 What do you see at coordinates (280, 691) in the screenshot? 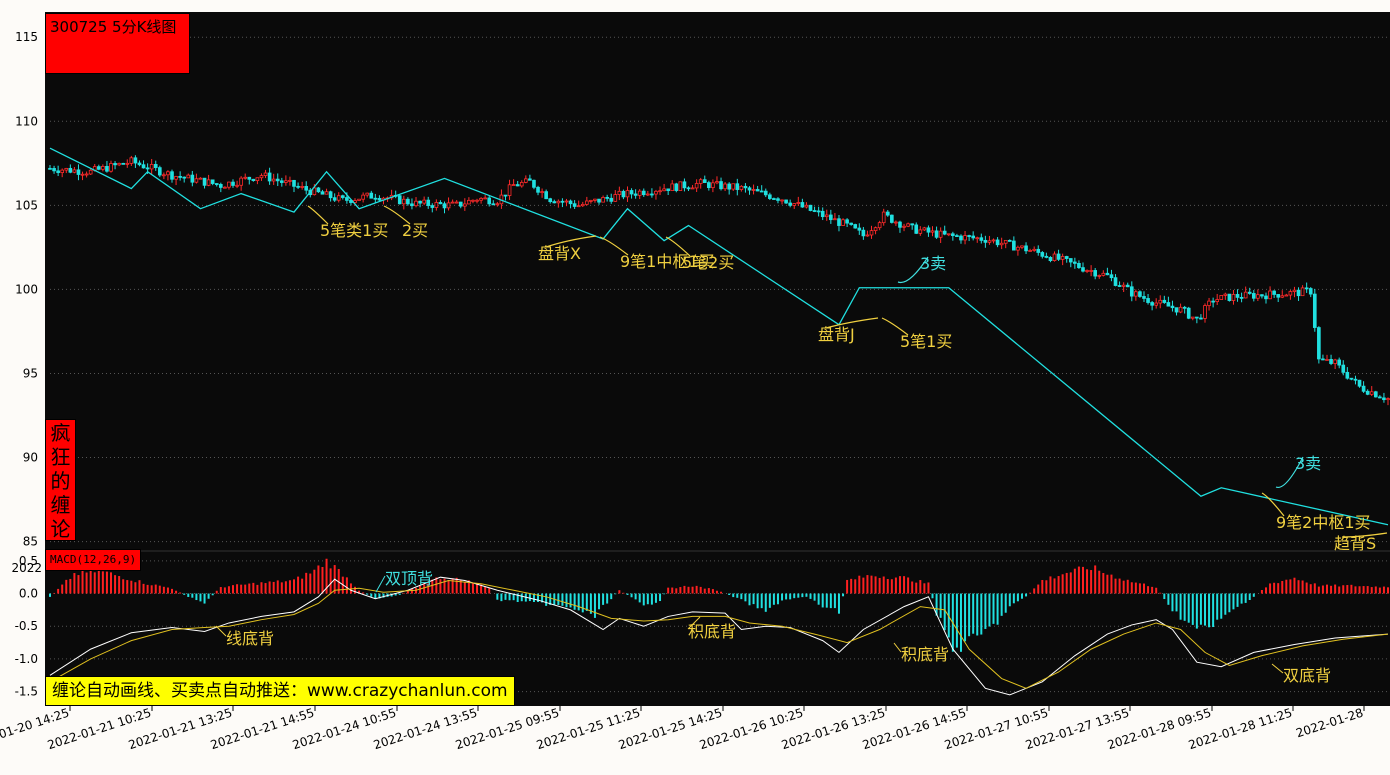
I see `promo-banner: 缠论自动画线、买卖点自动推送：www.crazychanlun.com` at bounding box center [280, 691].